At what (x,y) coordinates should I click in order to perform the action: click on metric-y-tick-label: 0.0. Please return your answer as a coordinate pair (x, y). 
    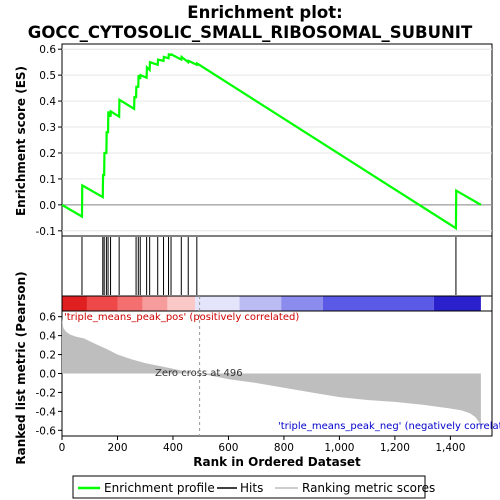
    Looking at the image, I should click on (47, 375).